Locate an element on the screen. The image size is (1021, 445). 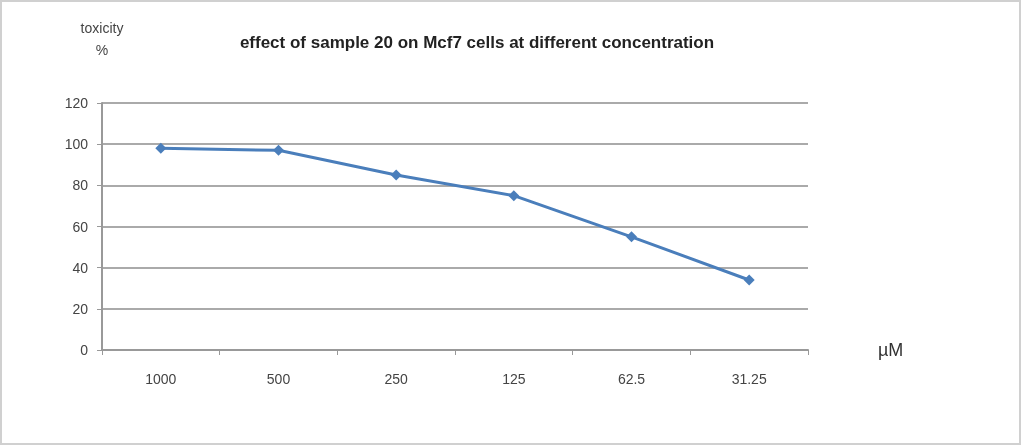
x-tick-label: 62.5 is located at coordinates (631, 379).